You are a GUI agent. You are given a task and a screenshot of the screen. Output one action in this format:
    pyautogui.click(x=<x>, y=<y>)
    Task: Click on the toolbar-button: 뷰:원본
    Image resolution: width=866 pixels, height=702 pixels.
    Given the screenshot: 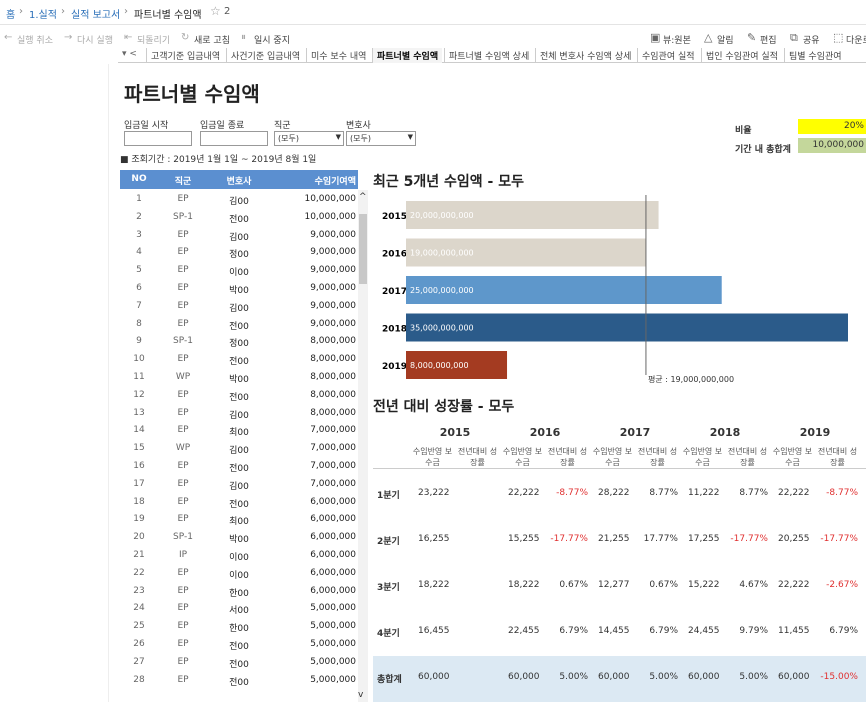 What is the action you would take?
    pyautogui.click(x=677, y=41)
    